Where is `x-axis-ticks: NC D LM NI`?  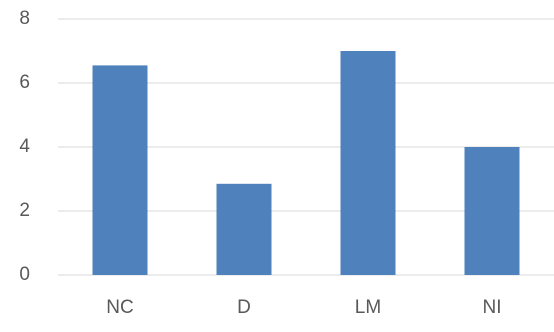 x-axis-ticks: NC D LM NI is located at coordinates (303, 307).